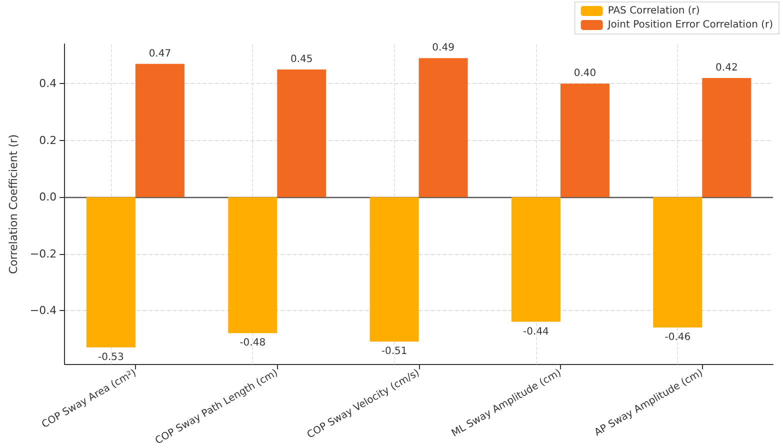 This screenshot has width=783, height=448. I want to click on data-label: 0.42, so click(727, 68).